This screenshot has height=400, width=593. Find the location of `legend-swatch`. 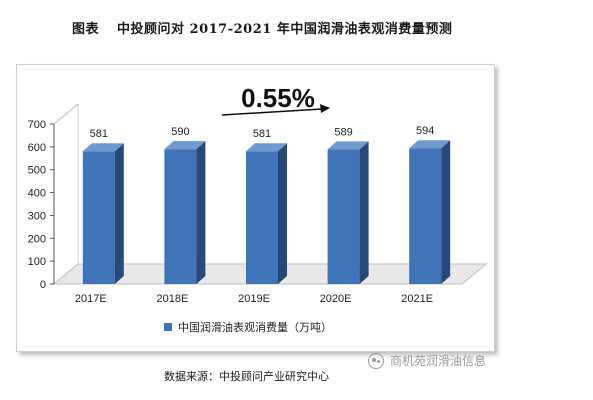

legend-swatch is located at coordinates (168, 327).